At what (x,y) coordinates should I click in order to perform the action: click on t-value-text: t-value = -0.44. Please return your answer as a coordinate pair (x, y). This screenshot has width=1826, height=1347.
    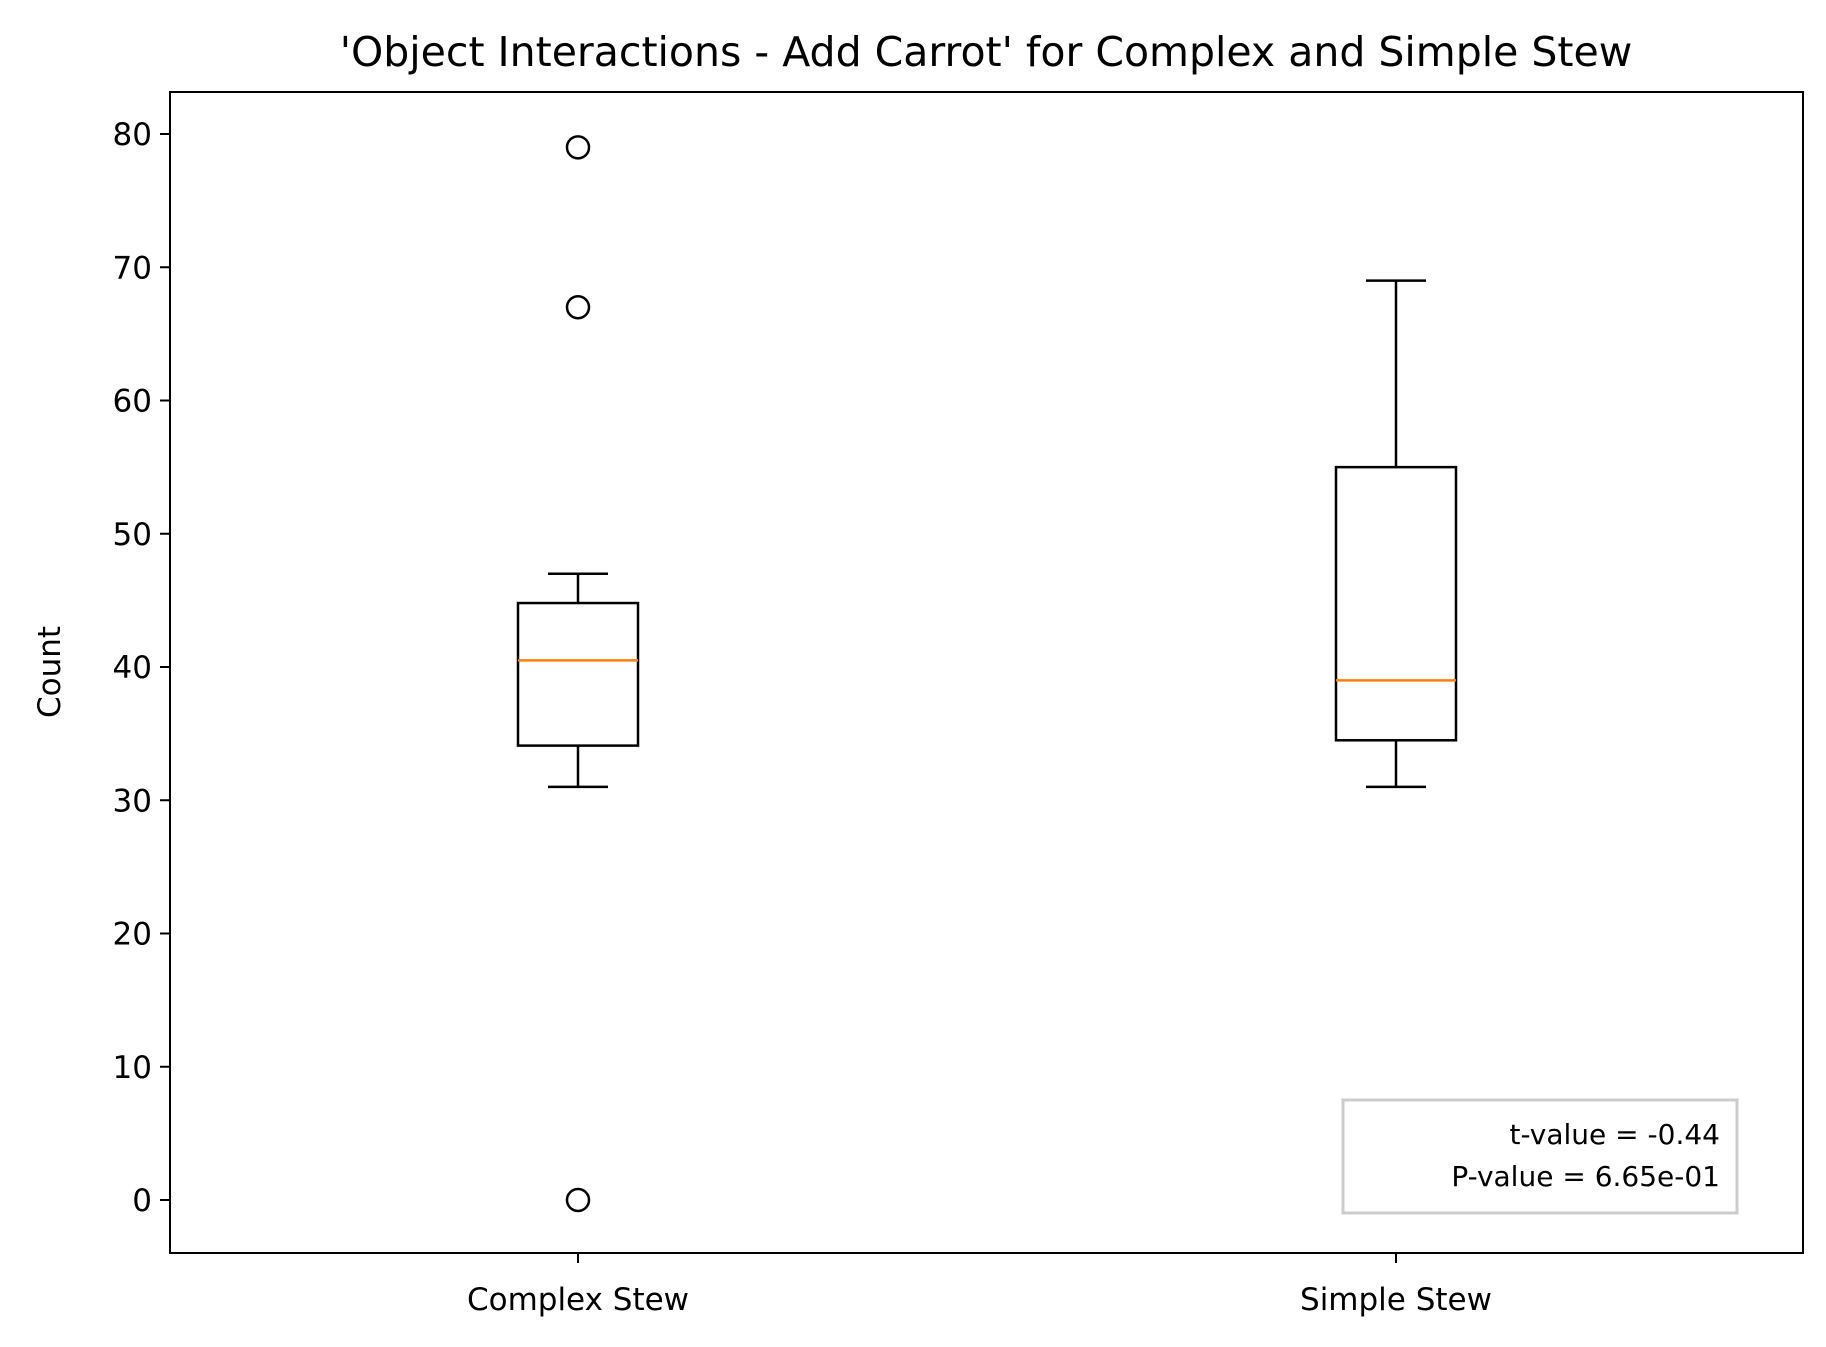
    Looking at the image, I should click on (1614, 1134).